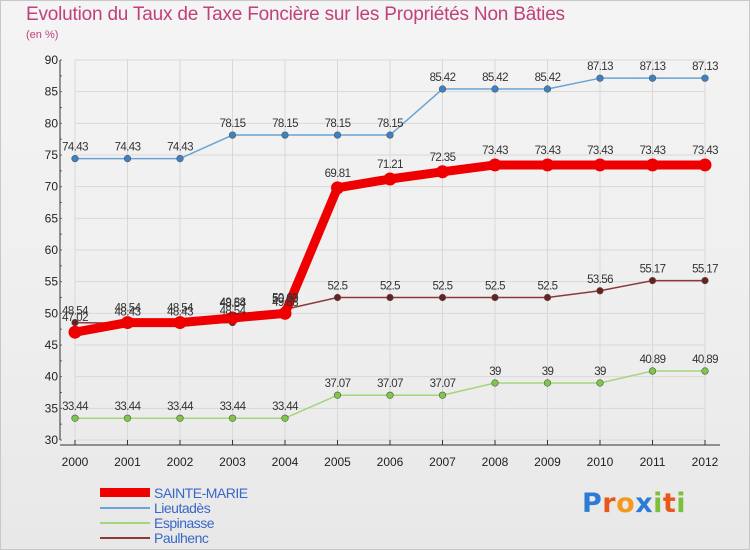 The image size is (750, 550). What do you see at coordinates (52, 187) in the screenshot?
I see `y-tick-label: 70` at bounding box center [52, 187].